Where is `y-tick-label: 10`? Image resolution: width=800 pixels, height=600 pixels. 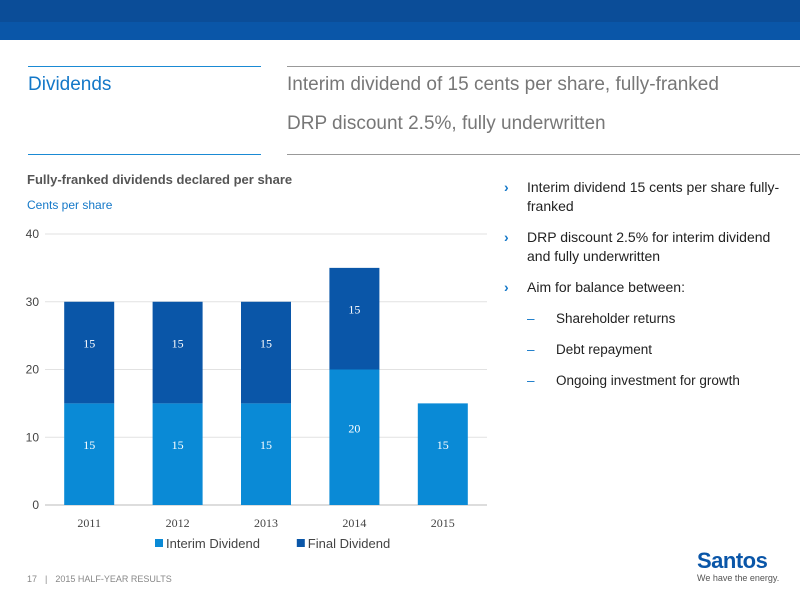 y-tick-label: 10 is located at coordinates (33, 437).